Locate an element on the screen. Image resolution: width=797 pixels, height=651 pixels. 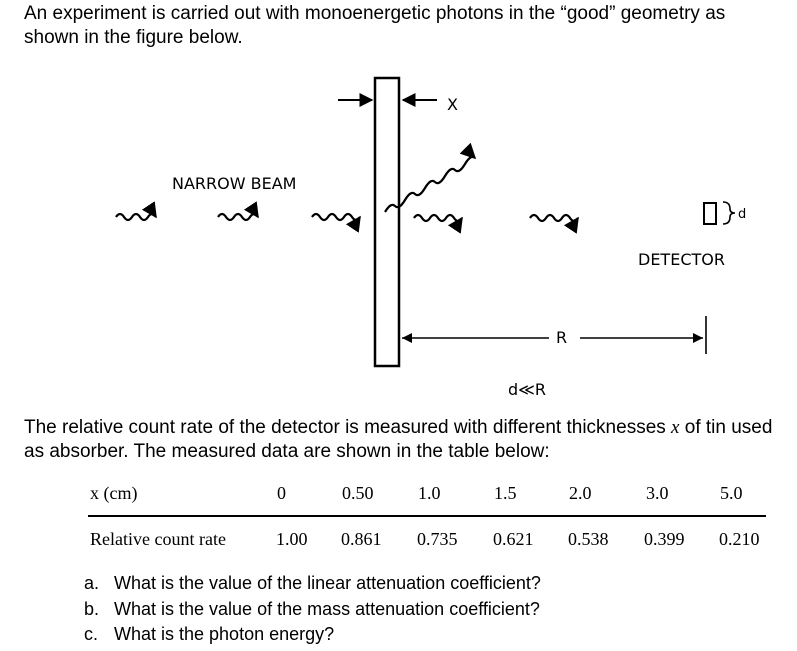
count-rate-header: Relative count rate is located at coordinates (158, 539).